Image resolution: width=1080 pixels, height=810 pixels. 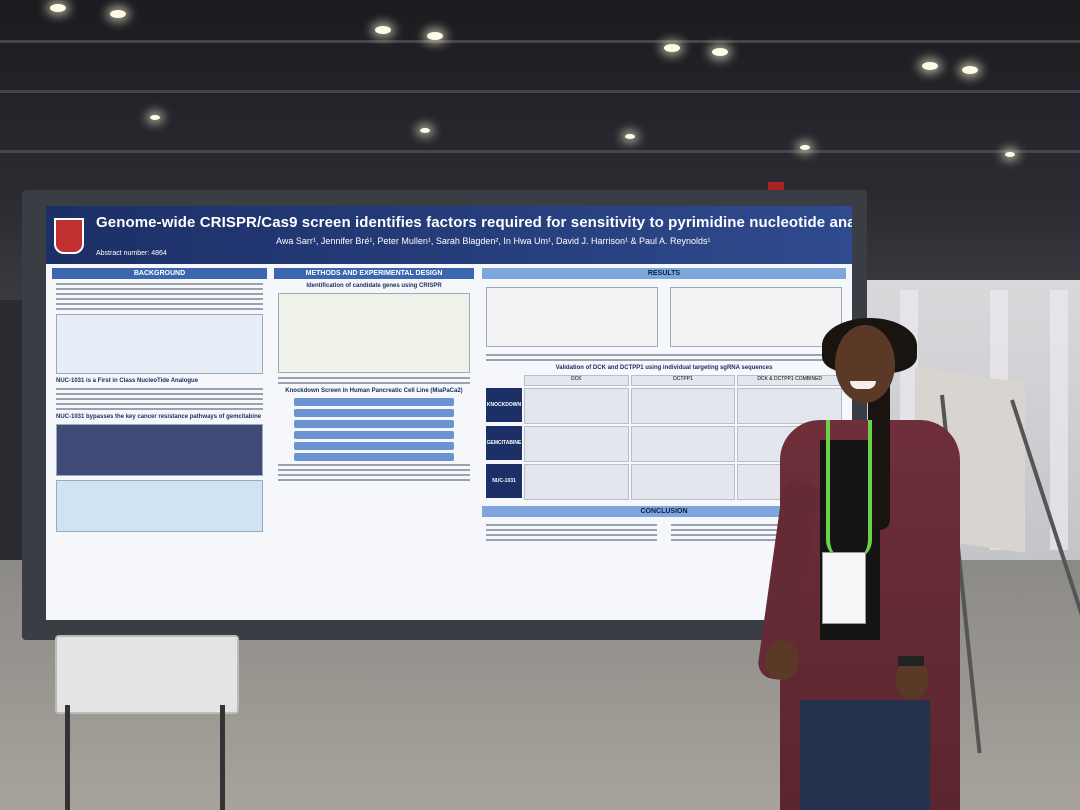 What do you see at coordinates (374, 333) in the screenshot?
I see `crispr-diagram` at bounding box center [374, 333].